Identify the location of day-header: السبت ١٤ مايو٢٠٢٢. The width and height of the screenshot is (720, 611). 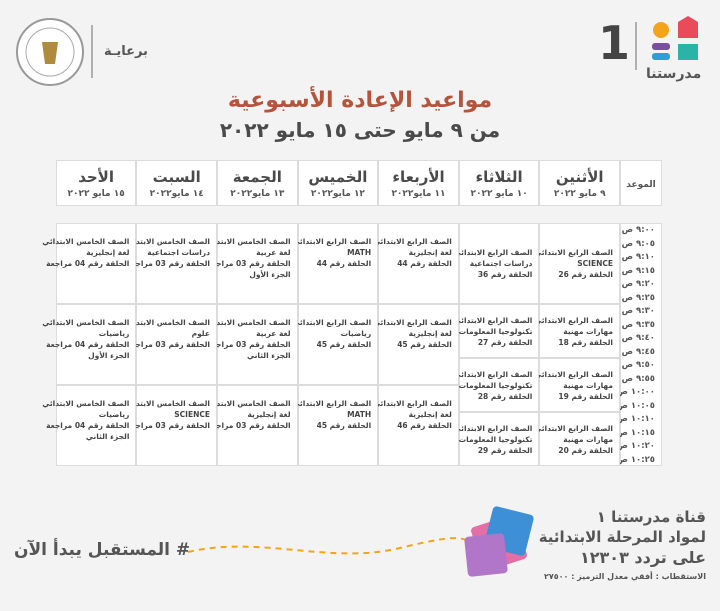
(176, 183).